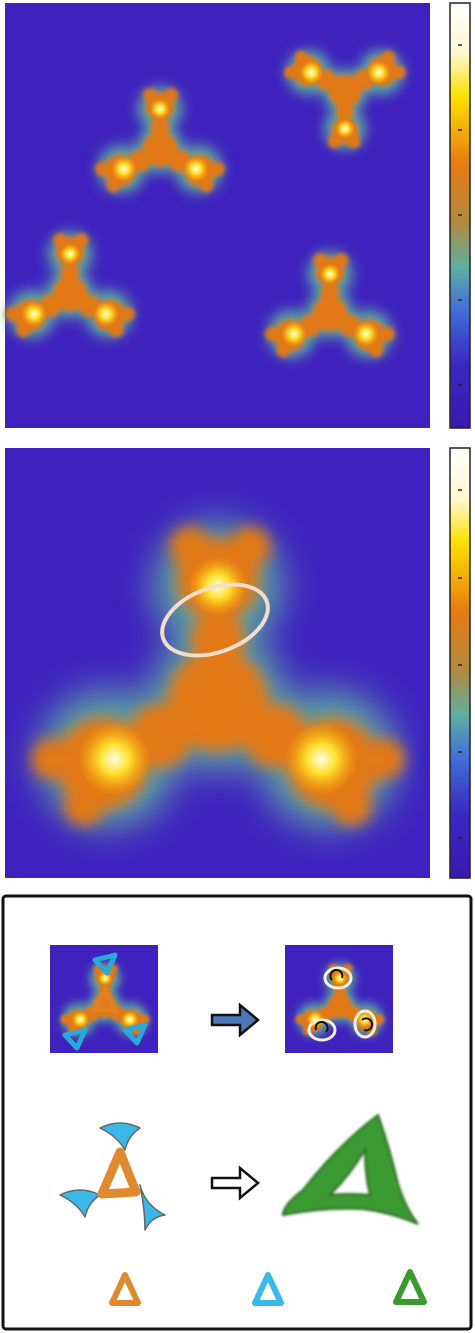 Image resolution: width=475 pixels, height=1333 pixels. I want to click on legend-icon-core, so click(125, 1289).